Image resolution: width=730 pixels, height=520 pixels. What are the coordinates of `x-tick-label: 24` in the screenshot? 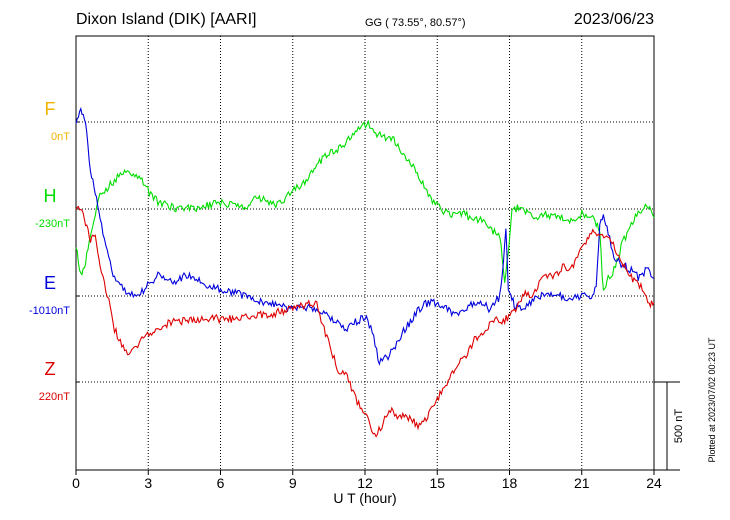 It's located at (654, 483).